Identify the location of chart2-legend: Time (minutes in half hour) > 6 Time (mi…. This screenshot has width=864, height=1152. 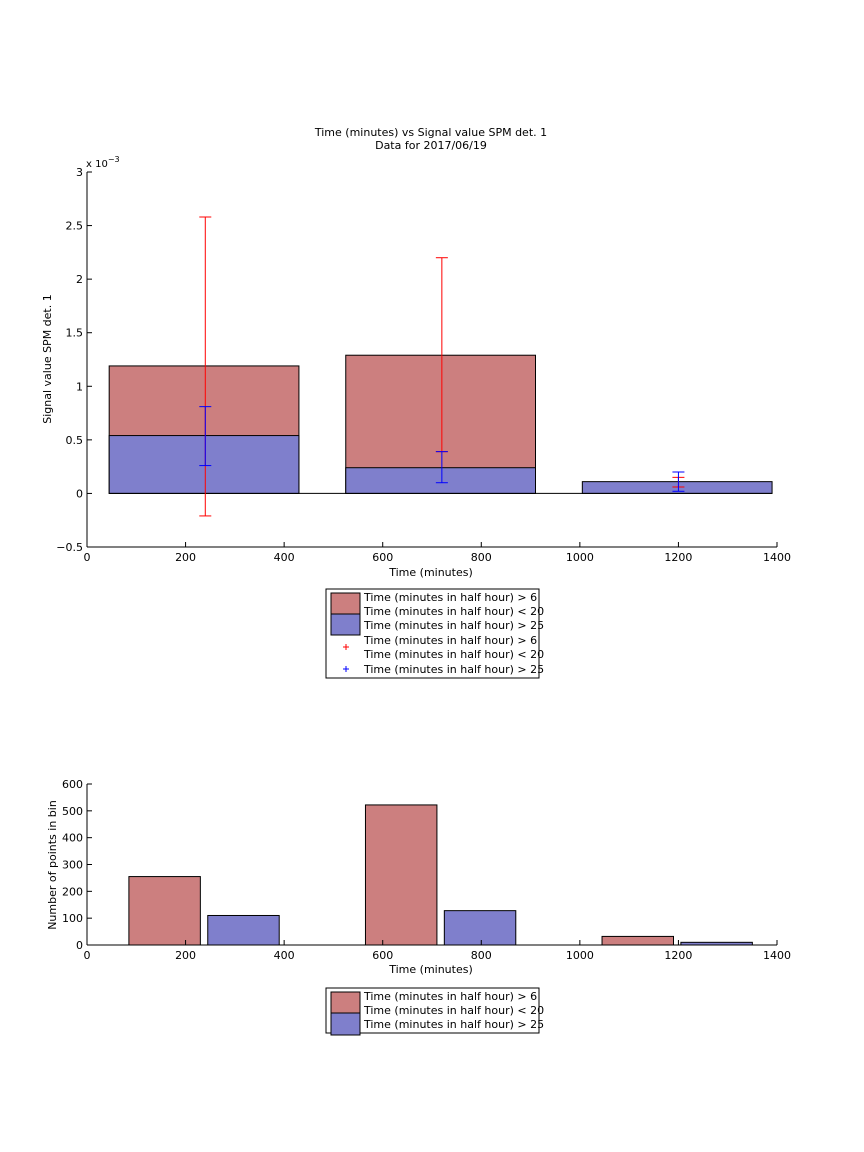
(434, 1011).